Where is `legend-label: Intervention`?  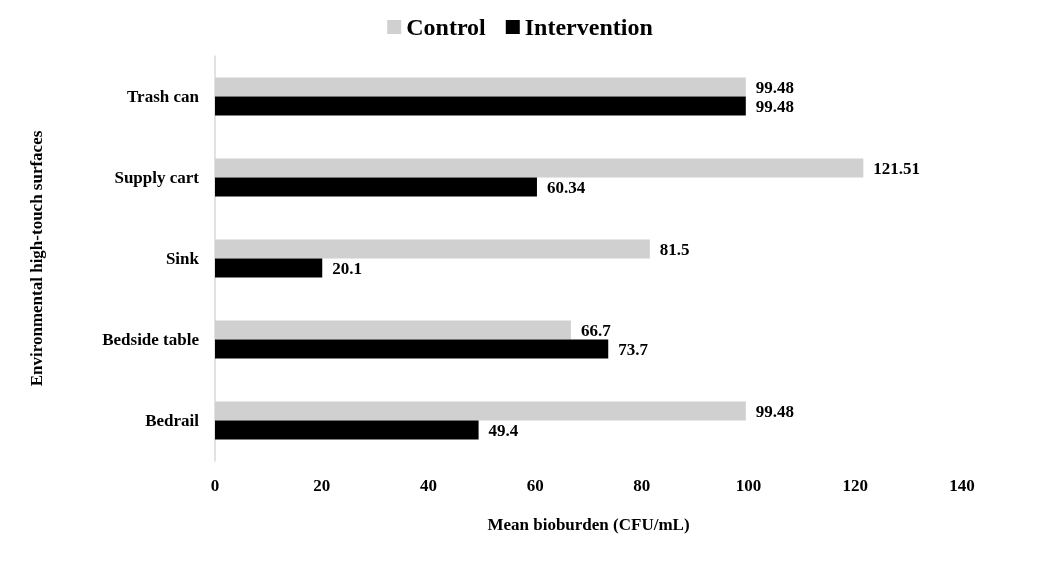 legend-label: Intervention is located at coordinates (588, 27).